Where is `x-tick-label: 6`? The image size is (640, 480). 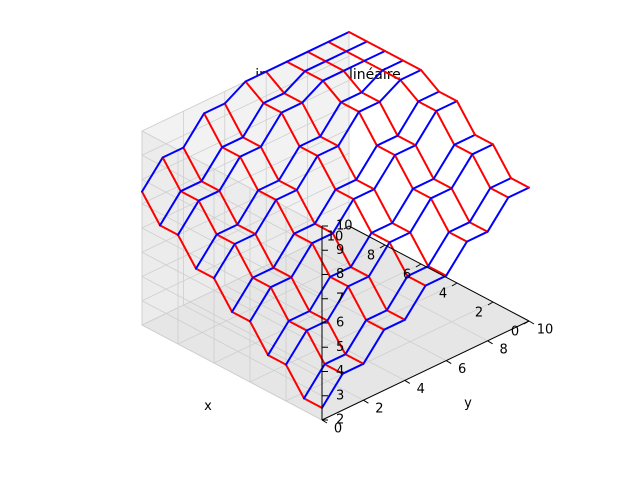 x-tick-label: 6 is located at coordinates (407, 275).